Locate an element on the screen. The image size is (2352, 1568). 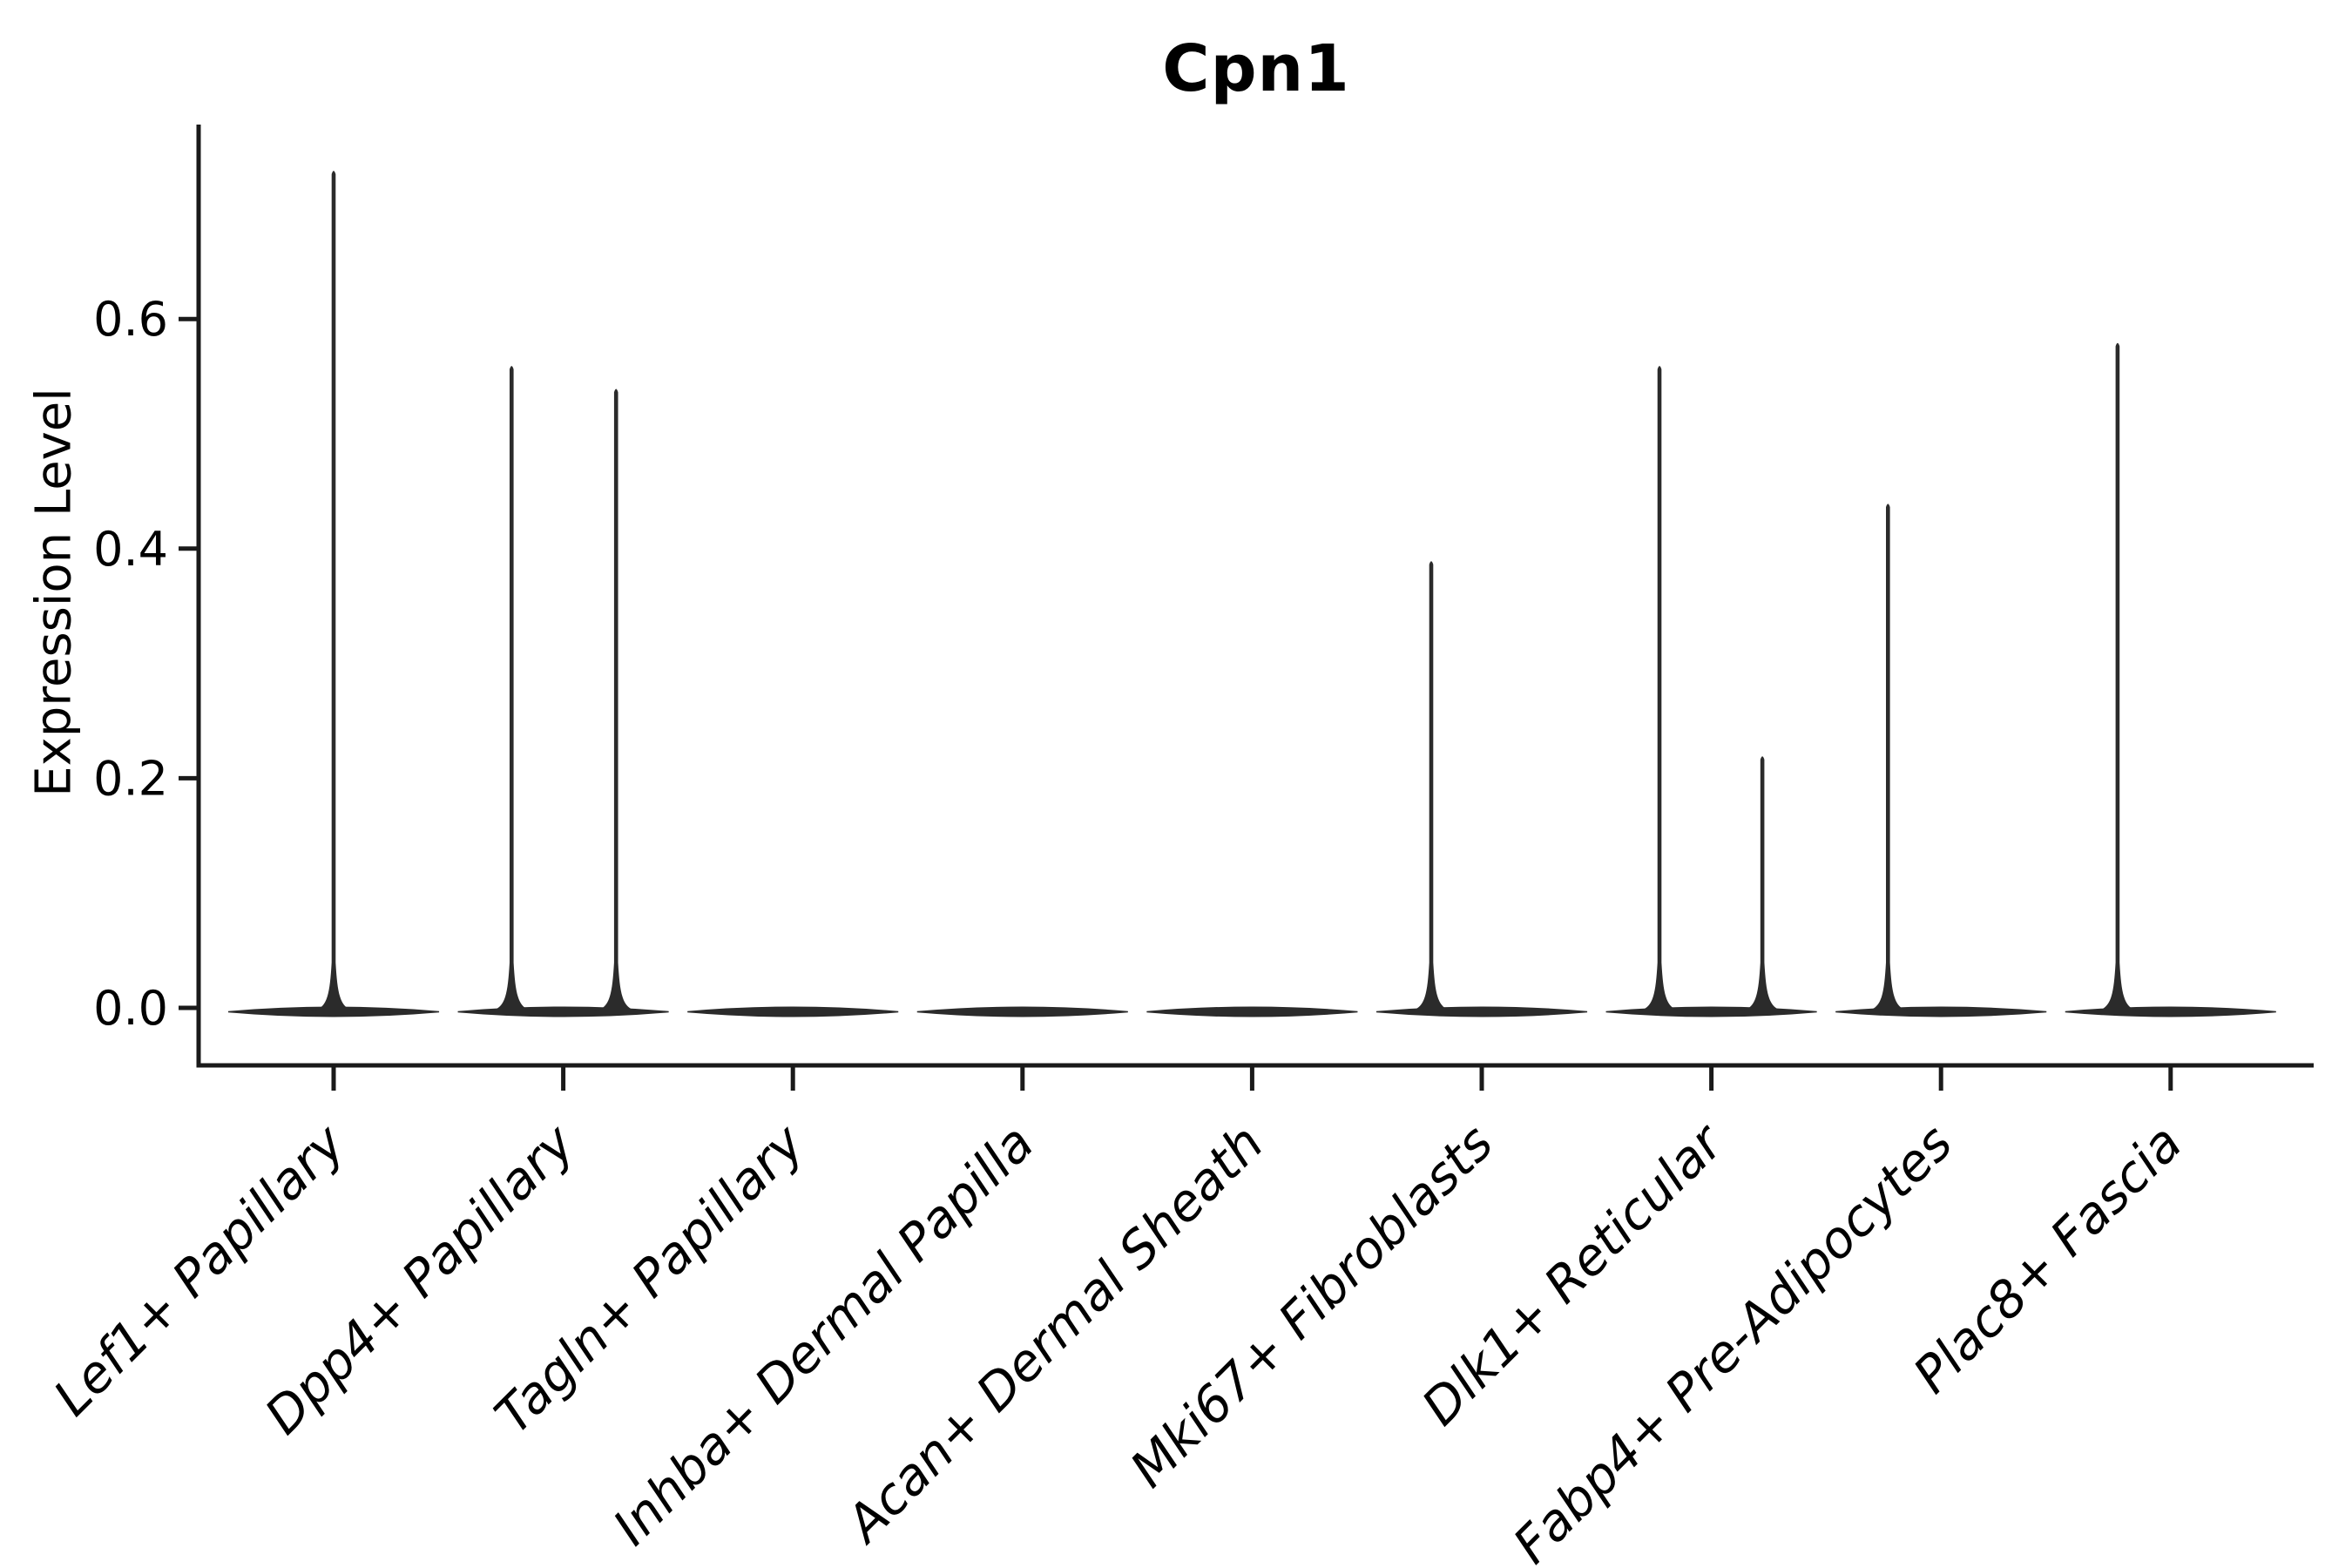
y-tick-label: 0.4 is located at coordinates (130, 549).